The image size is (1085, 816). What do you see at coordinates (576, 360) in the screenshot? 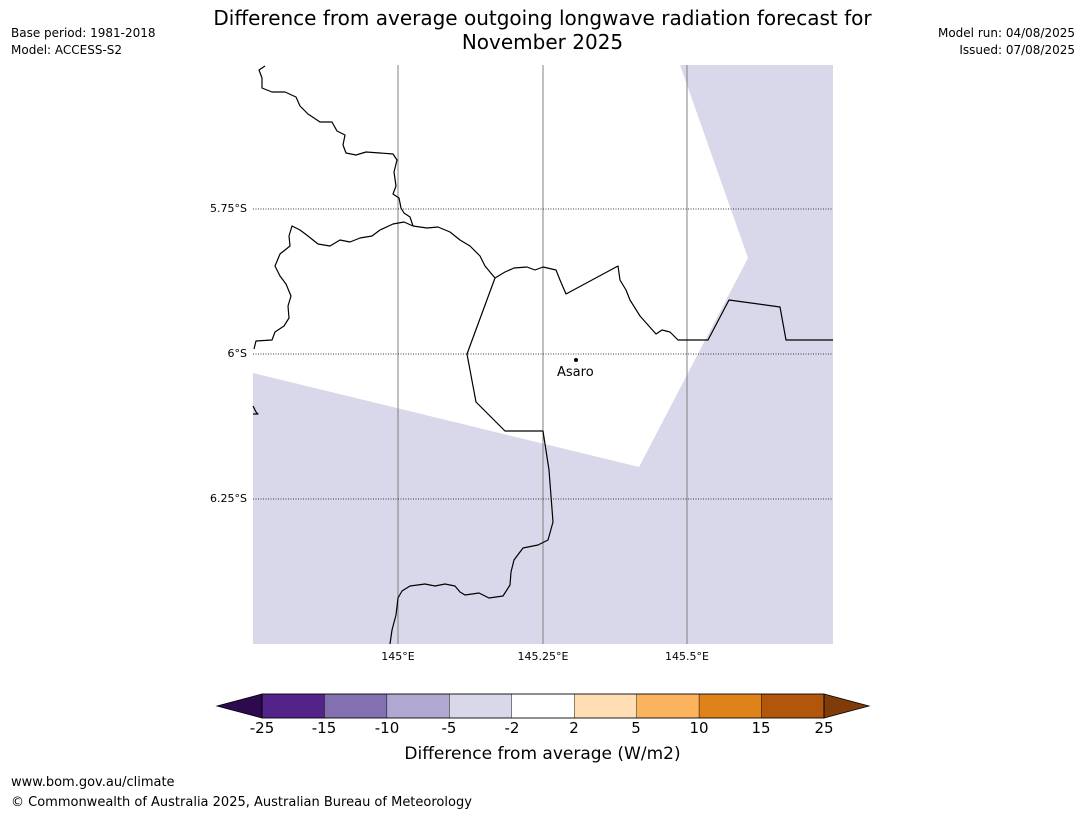
I see `asaro-marker` at bounding box center [576, 360].